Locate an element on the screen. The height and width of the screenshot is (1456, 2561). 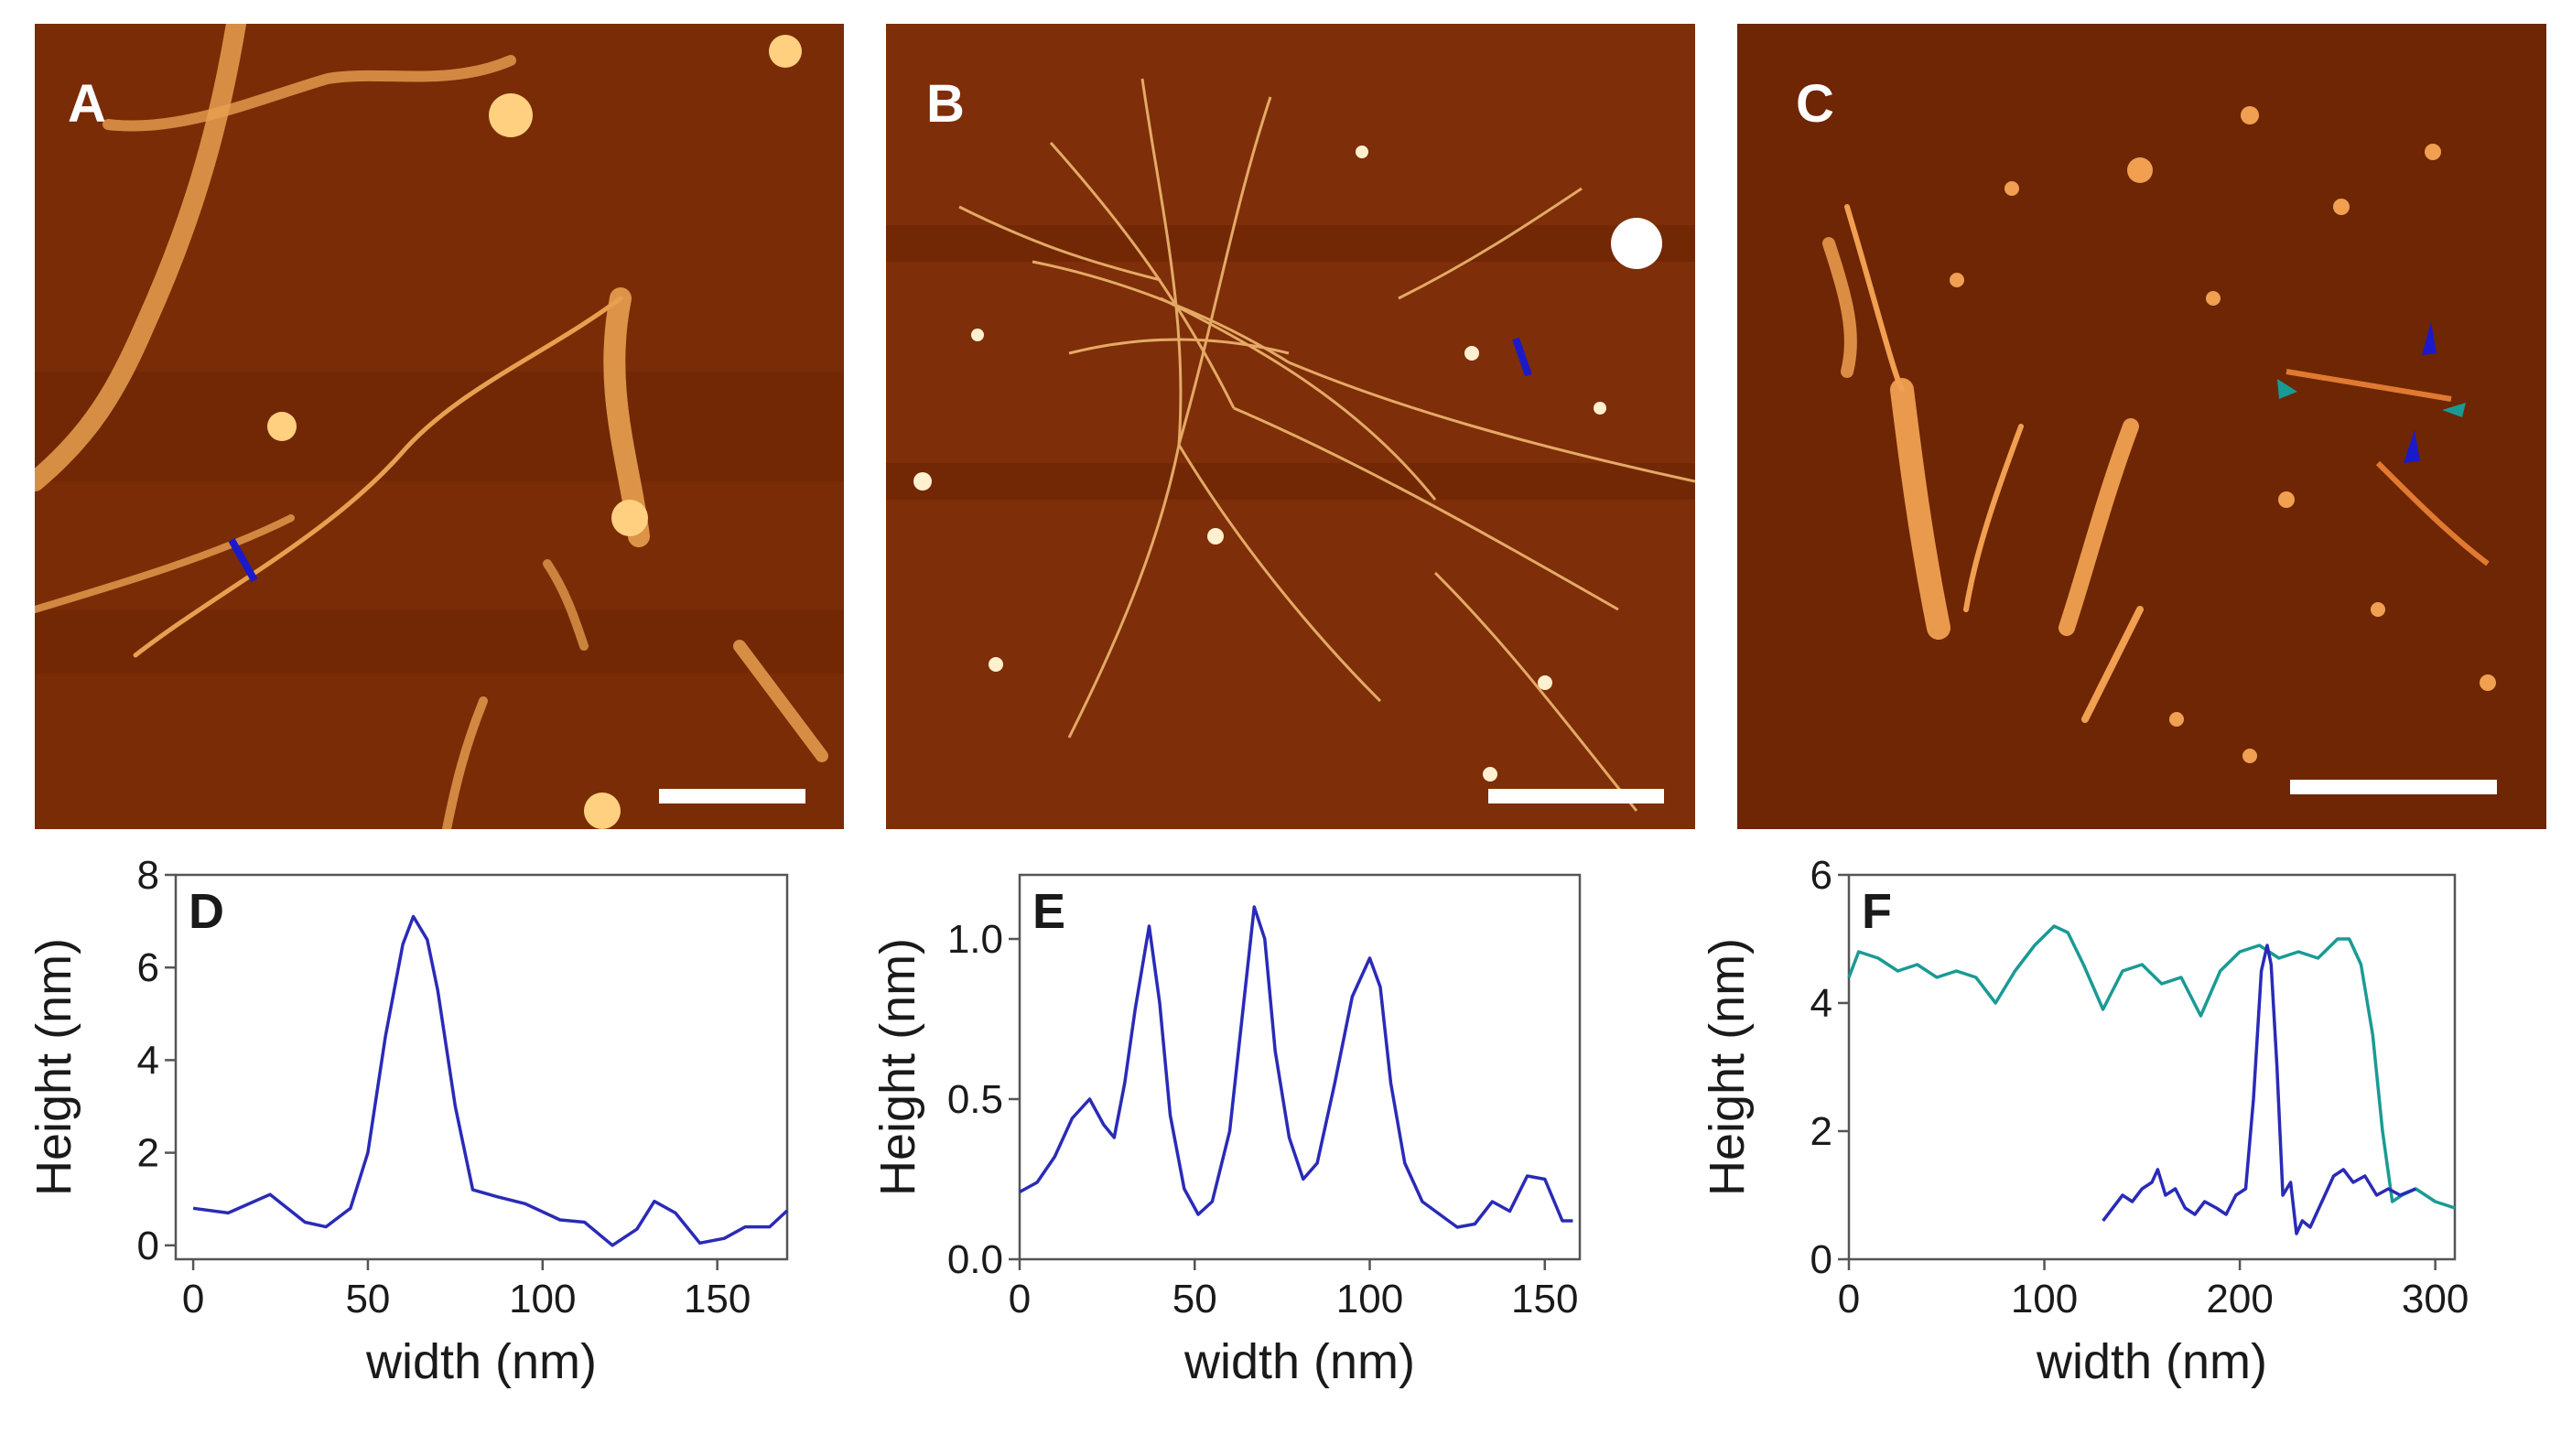
profile-marker-b is located at coordinates (1522, 357).